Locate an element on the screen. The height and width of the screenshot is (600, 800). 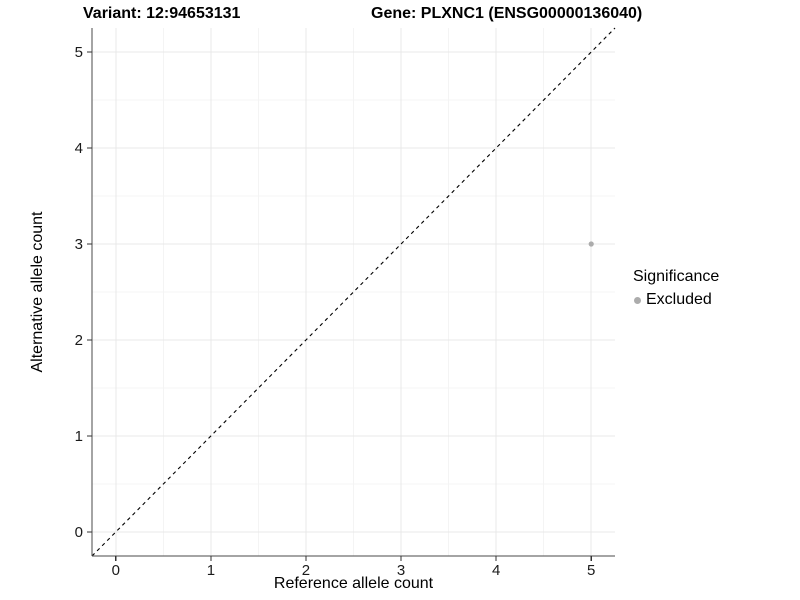
y-tick-label: 5 is located at coordinates (79, 52).